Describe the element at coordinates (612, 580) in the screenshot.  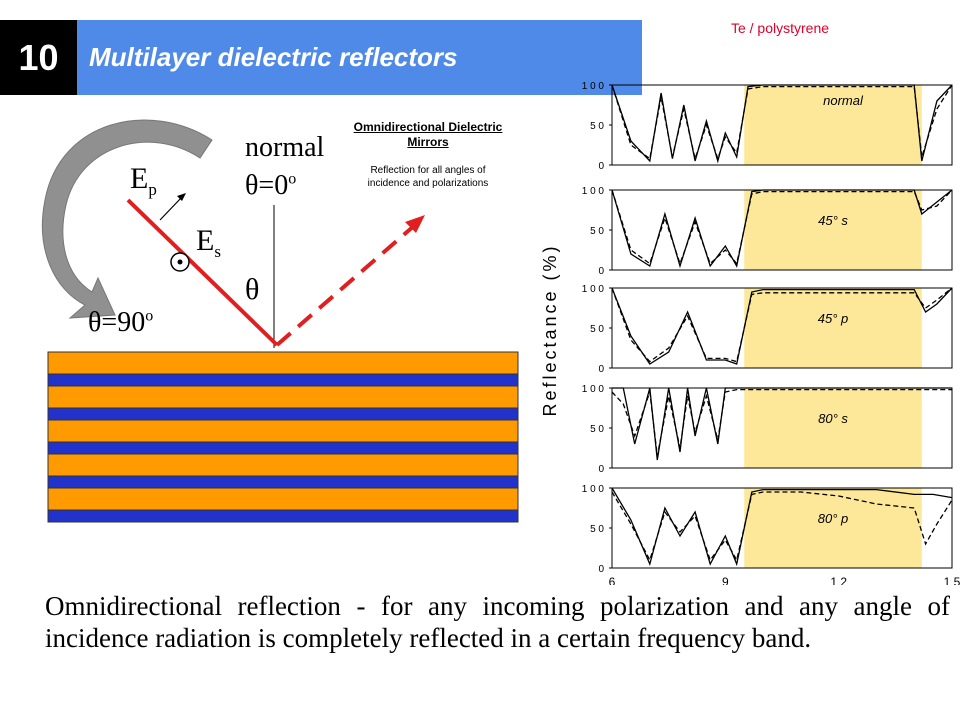
I see `x-tick-label: 6` at that location.